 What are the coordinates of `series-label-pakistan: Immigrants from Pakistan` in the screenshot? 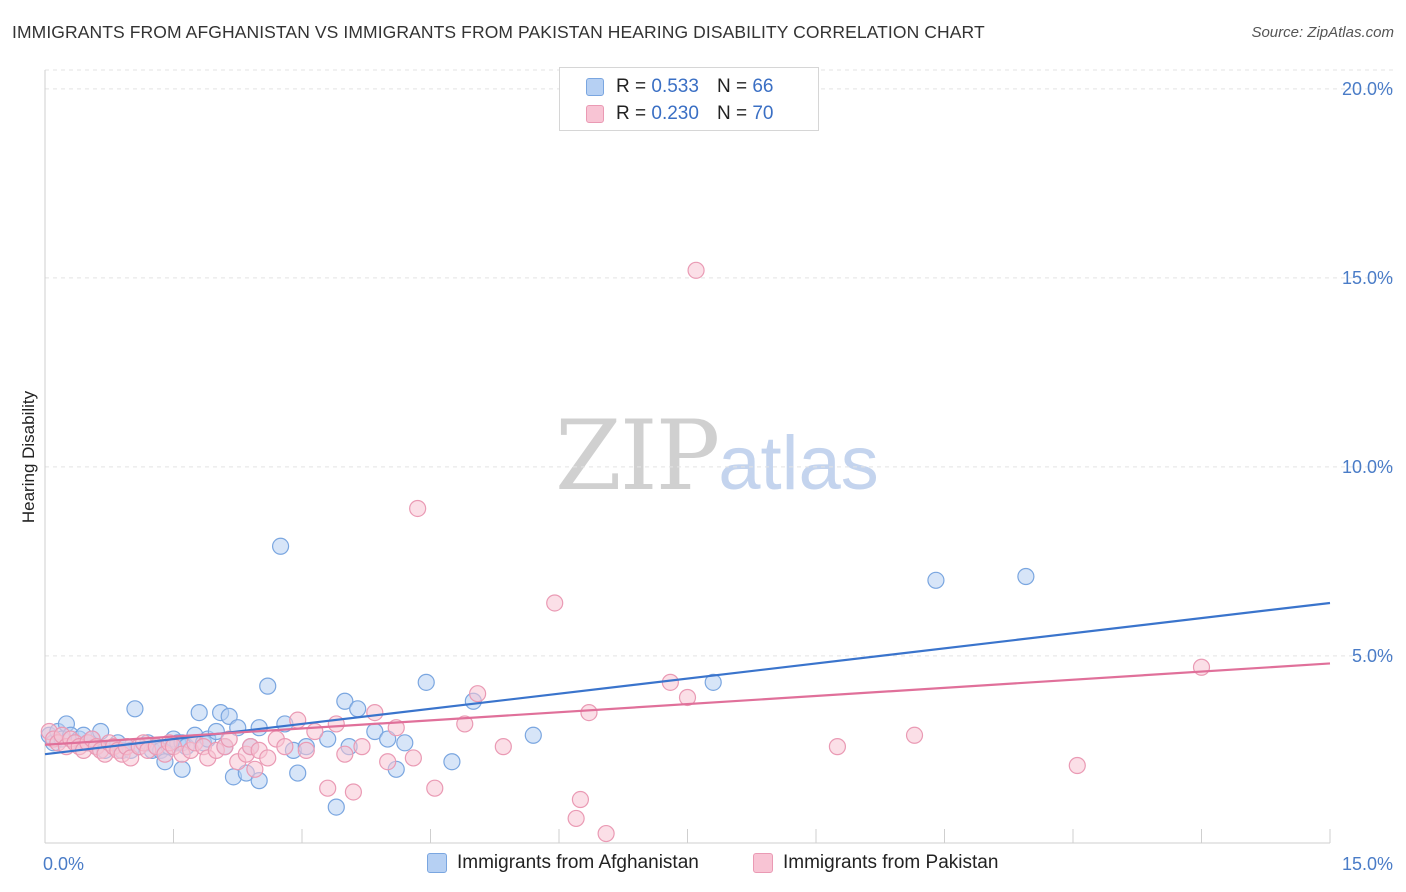 It's located at (891, 862).